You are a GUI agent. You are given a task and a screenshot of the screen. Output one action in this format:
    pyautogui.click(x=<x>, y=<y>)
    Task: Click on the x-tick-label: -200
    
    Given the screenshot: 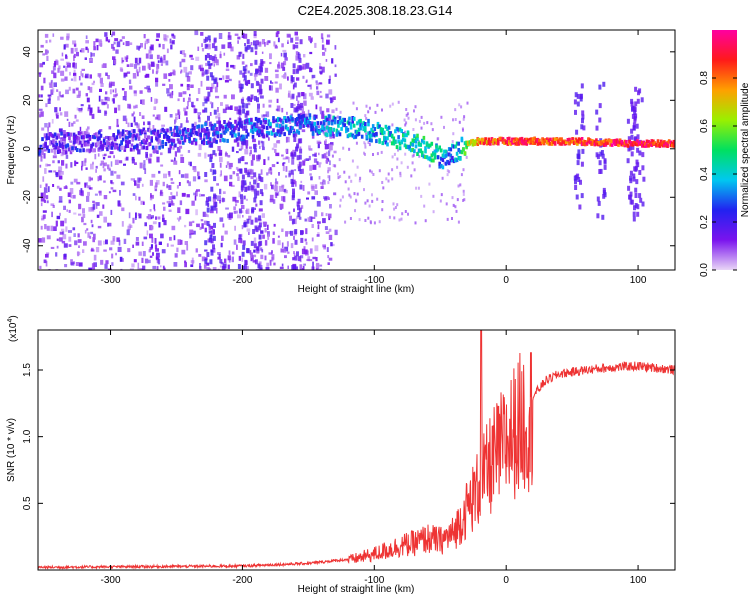 What is the action you would take?
    pyautogui.click(x=242, y=280)
    